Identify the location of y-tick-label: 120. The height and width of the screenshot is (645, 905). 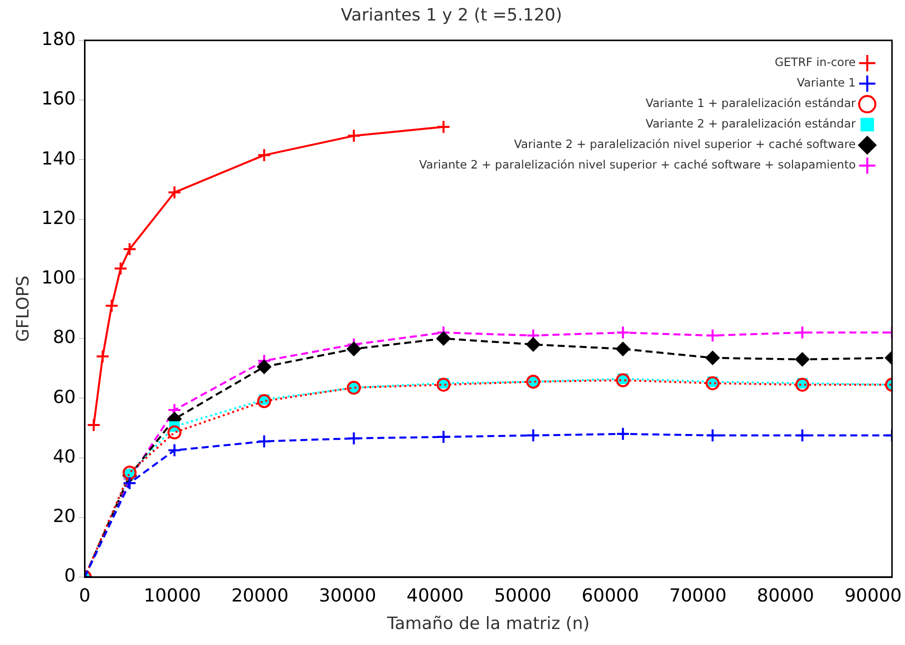
(58, 218).